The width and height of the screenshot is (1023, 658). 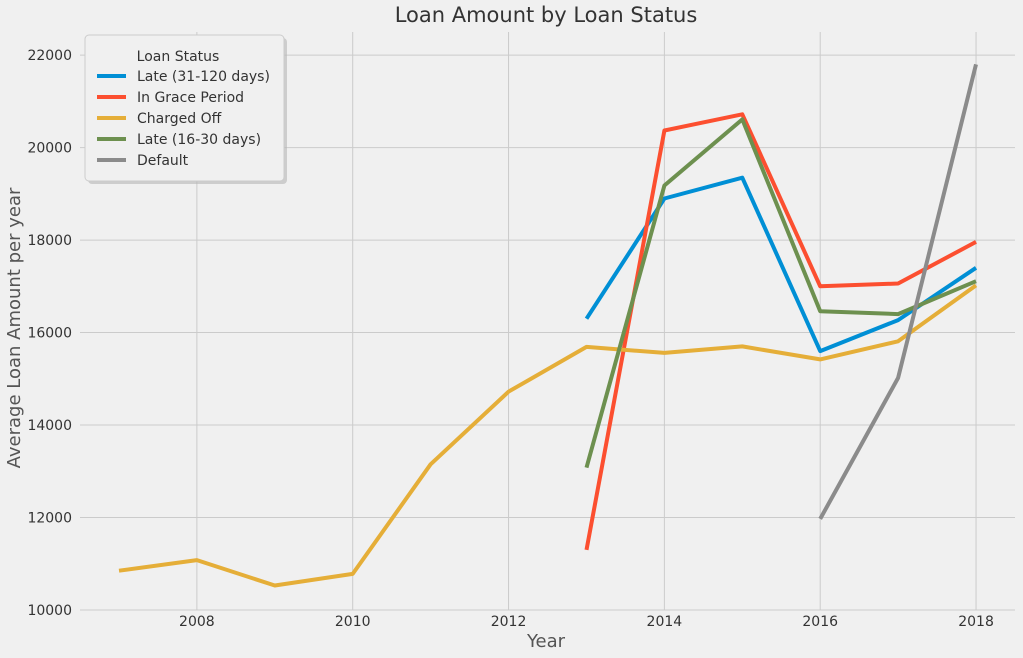 I want to click on y-tick-label: 12000, so click(x=49, y=519).